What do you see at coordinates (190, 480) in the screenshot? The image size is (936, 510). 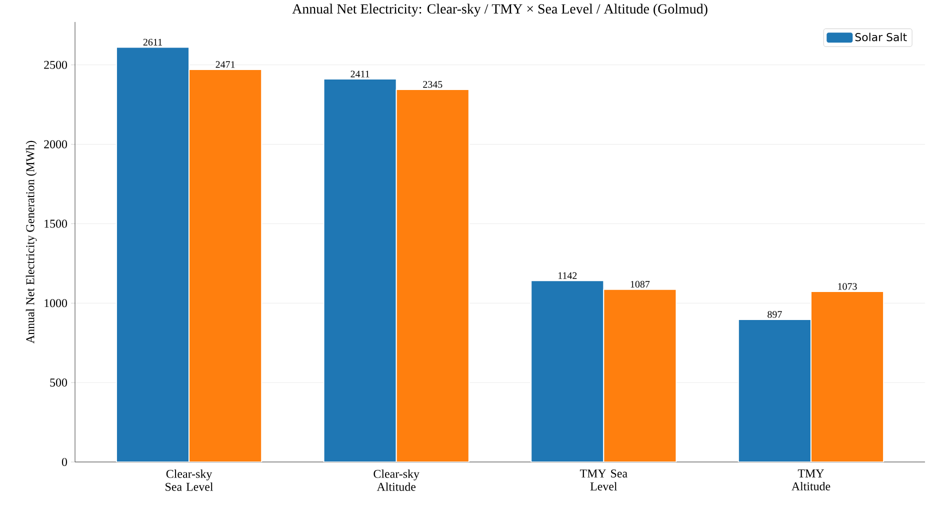 I see `x-tick-label: Clear-sky Sea Level` at bounding box center [190, 480].